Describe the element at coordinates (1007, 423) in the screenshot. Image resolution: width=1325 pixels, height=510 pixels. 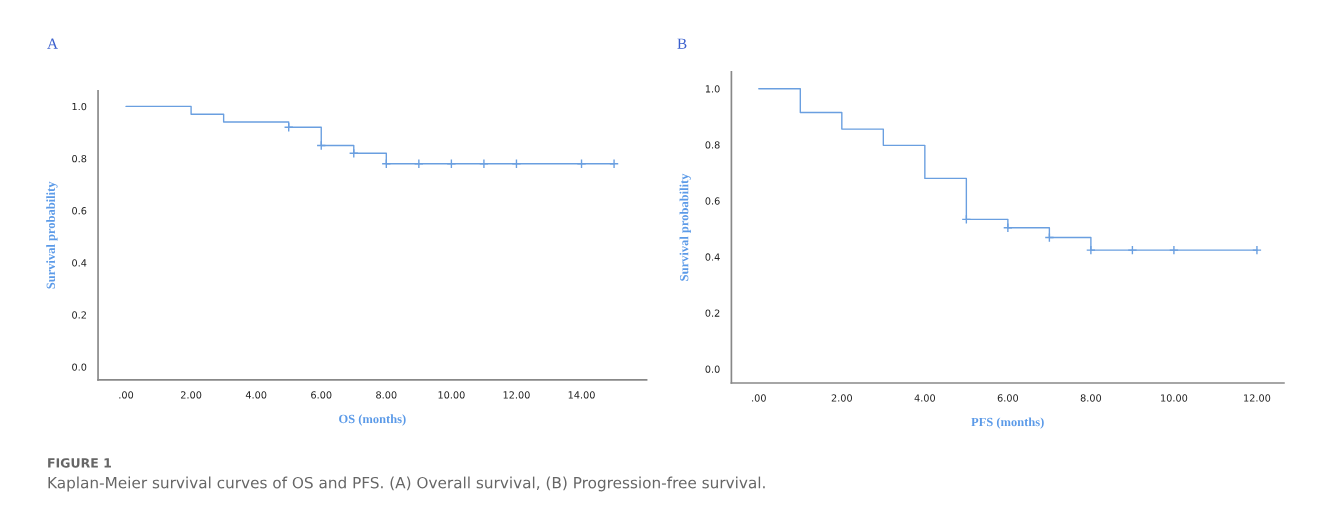
I see `x-axis-title: PFS (months)` at that location.